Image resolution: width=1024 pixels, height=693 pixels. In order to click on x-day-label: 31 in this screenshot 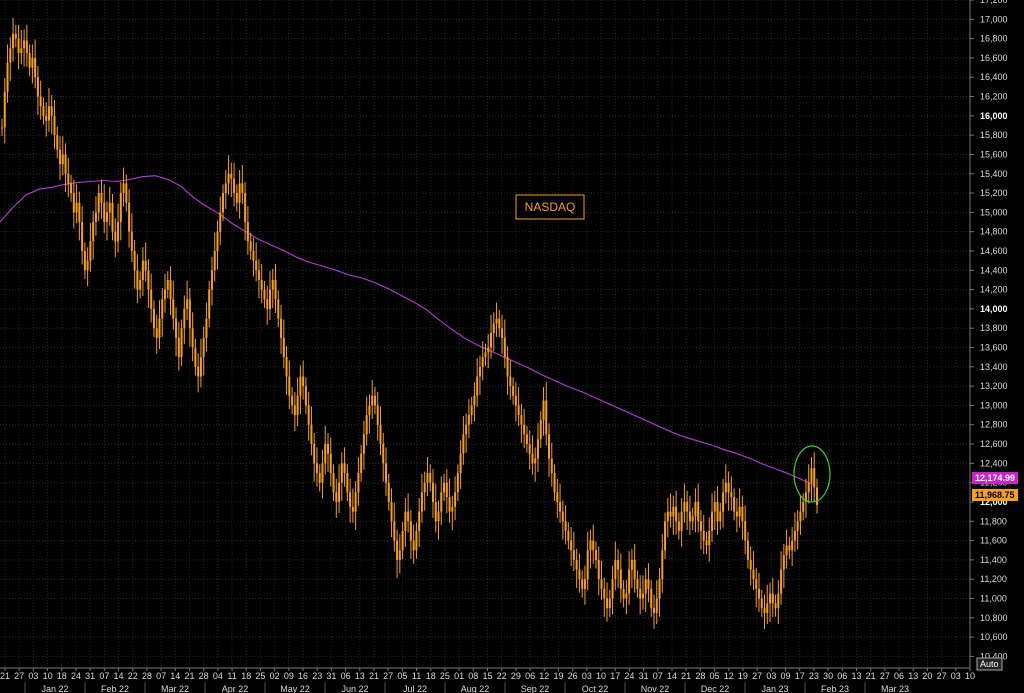, I will do `click(90, 676)`.